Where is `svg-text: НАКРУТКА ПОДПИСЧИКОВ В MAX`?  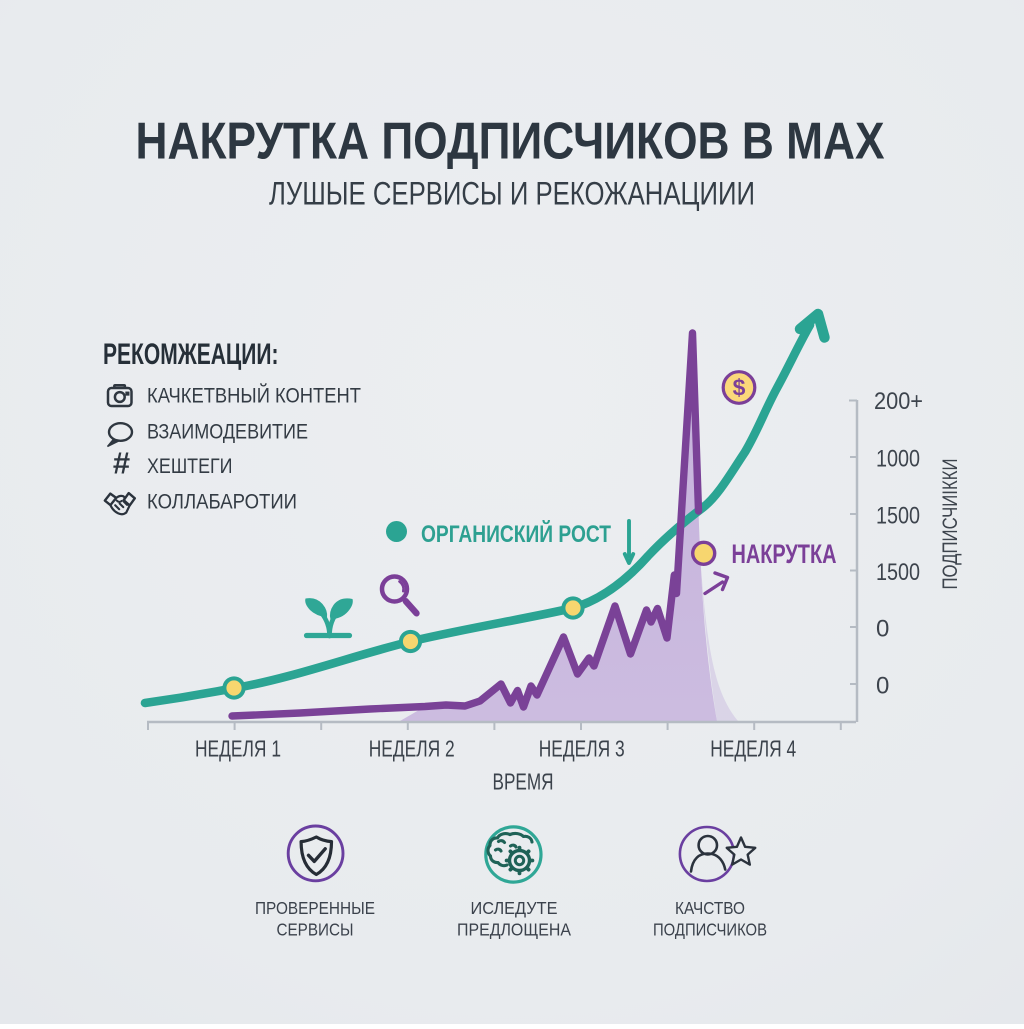 svg-text: НАКРУТКА ПОДПИСЧИКОВ В MAX is located at coordinates (510, 142).